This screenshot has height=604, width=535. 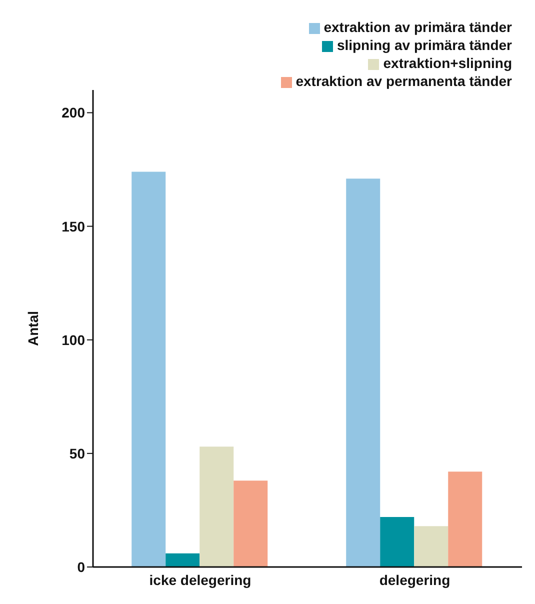 What do you see at coordinates (74, 112) in the screenshot?
I see `y-tick-label: 200` at bounding box center [74, 112].